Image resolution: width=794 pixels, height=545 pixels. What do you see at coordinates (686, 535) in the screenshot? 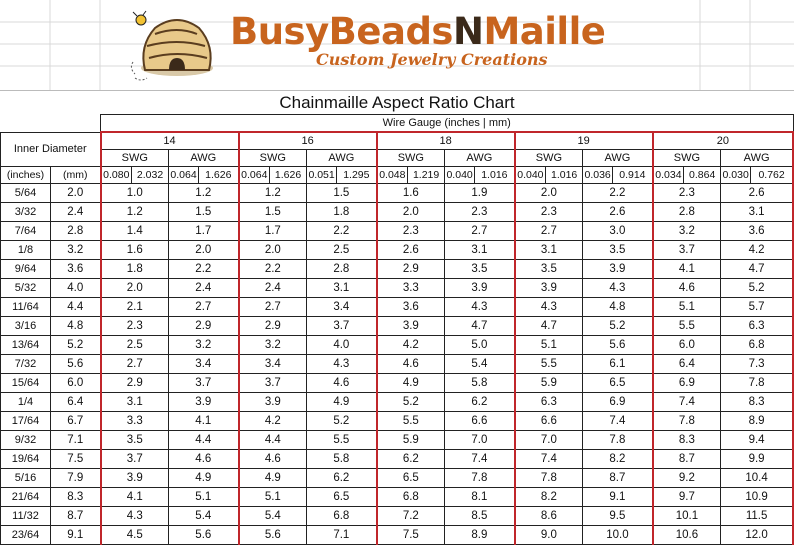
I see `aspect-ratio-swg: 10.6` at bounding box center [686, 535].